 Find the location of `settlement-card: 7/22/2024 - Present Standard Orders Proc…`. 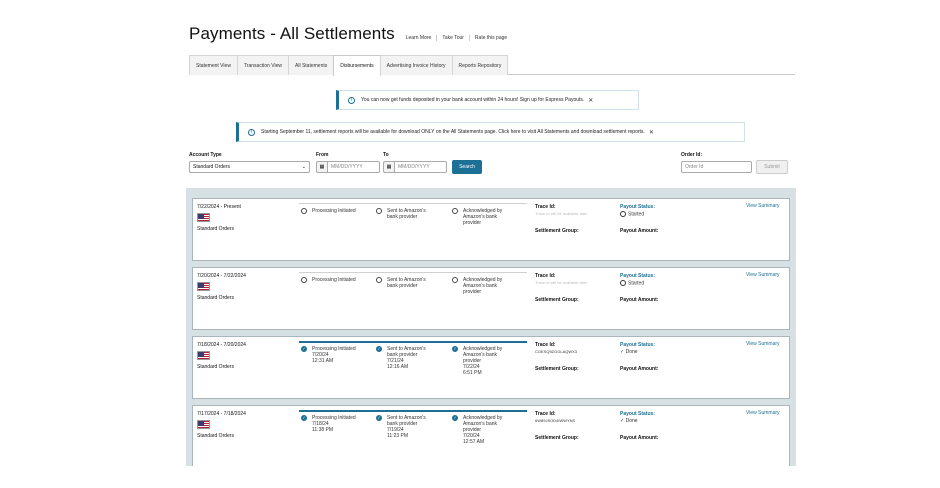

settlement-card: 7/22/2024 - Present Standard Orders Proc… is located at coordinates (491, 229).